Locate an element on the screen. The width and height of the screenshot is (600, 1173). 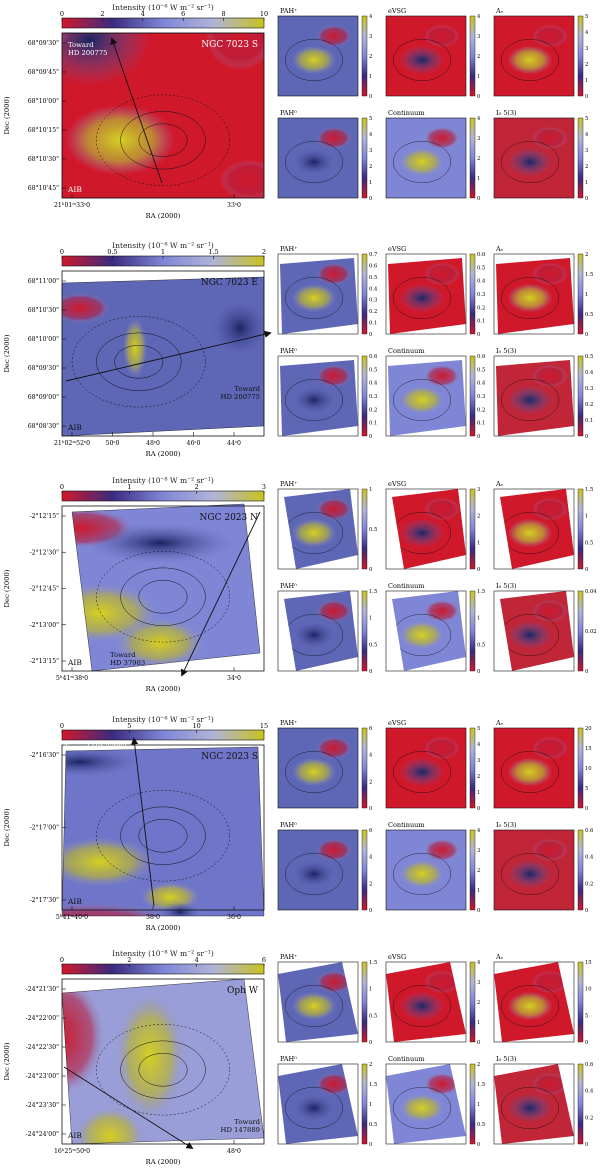
sub-colorbar-tick-label: 5 is located at coordinates (370, 119).